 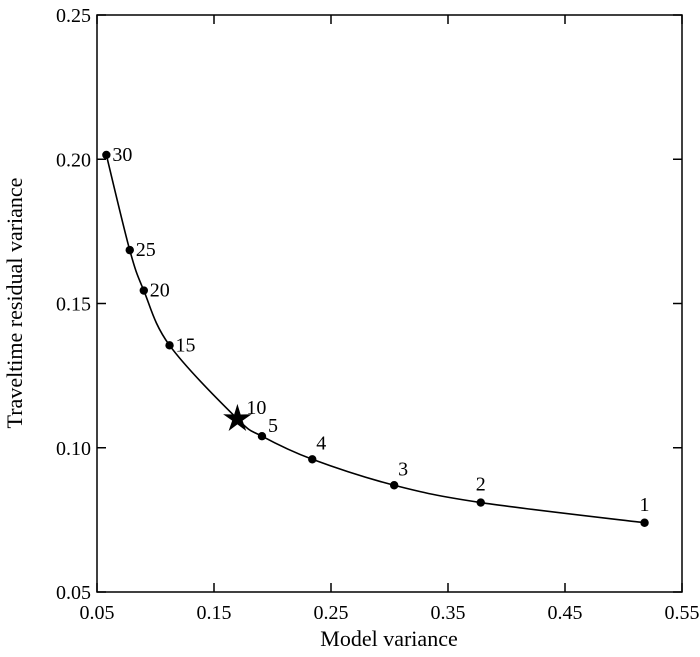 What do you see at coordinates (321, 443) in the screenshot?
I see `point-label: 4` at bounding box center [321, 443].